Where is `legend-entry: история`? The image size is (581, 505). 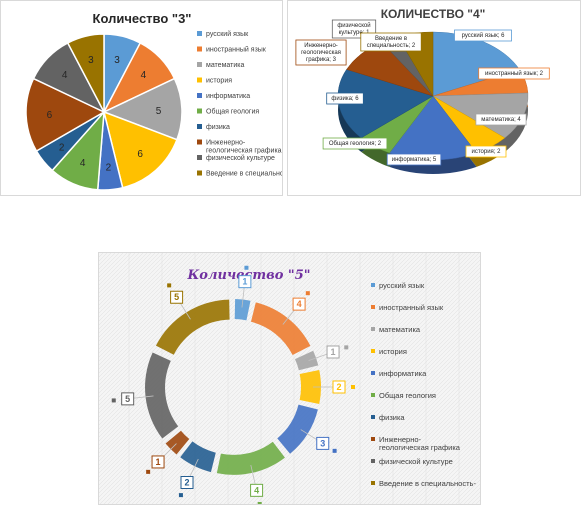
legend-entry: история is located at coordinates (219, 81).